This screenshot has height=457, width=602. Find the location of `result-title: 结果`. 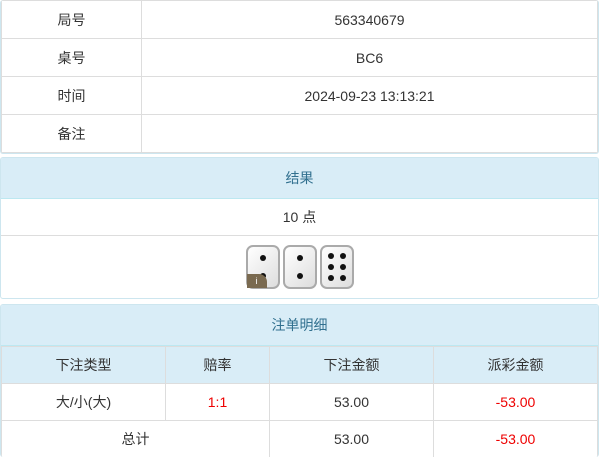

result-title: 结果 is located at coordinates (299, 178).